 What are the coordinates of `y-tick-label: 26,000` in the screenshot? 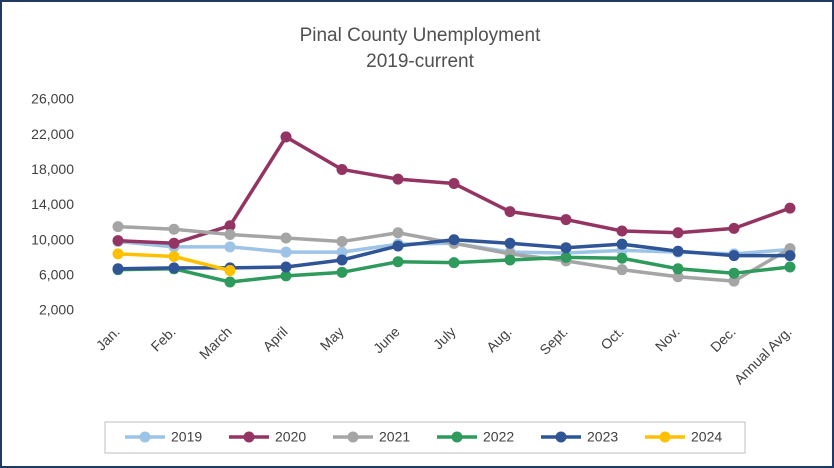 It's located at (52, 99).